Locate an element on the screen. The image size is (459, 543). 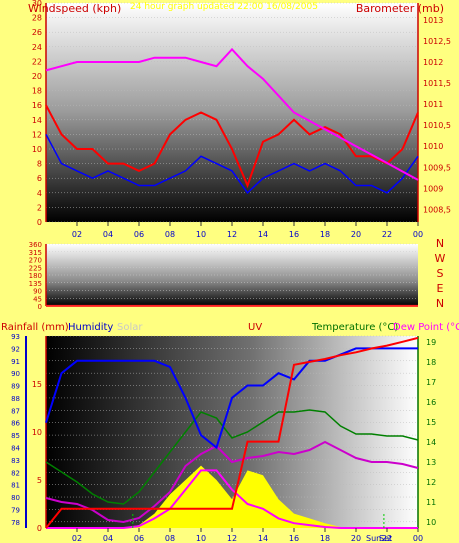
dewpoint-line is located at coordinates (232, 482).